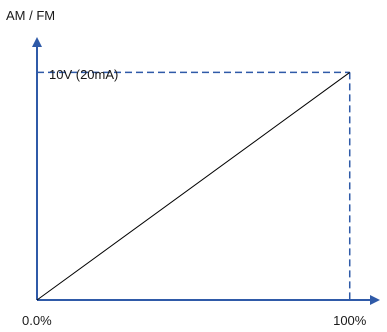 The image size is (387, 332). What do you see at coordinates (37, 320) in the screenshot?
I see `x-tick-label-start: 0.0%` at bounding box center [37, 320].